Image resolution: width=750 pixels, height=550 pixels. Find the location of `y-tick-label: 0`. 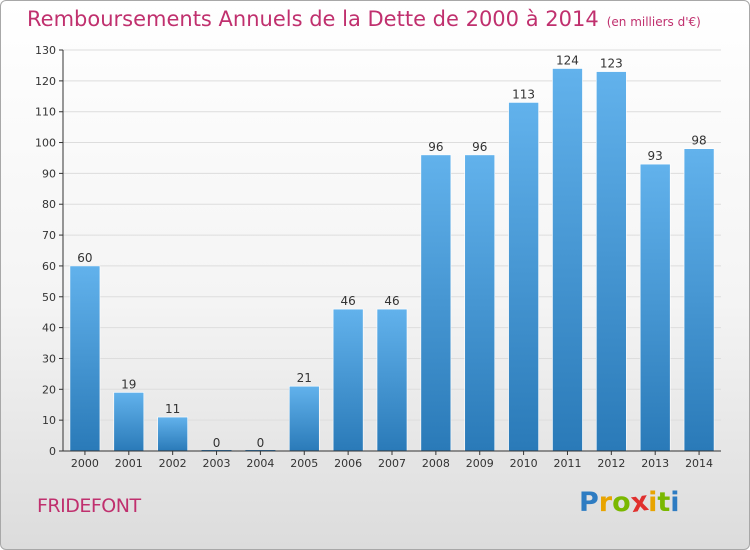

y-tick-label: 0 is located at coordinates (52, 451).